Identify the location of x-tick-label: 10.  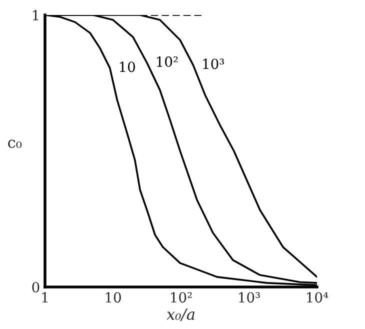
(113, 297).